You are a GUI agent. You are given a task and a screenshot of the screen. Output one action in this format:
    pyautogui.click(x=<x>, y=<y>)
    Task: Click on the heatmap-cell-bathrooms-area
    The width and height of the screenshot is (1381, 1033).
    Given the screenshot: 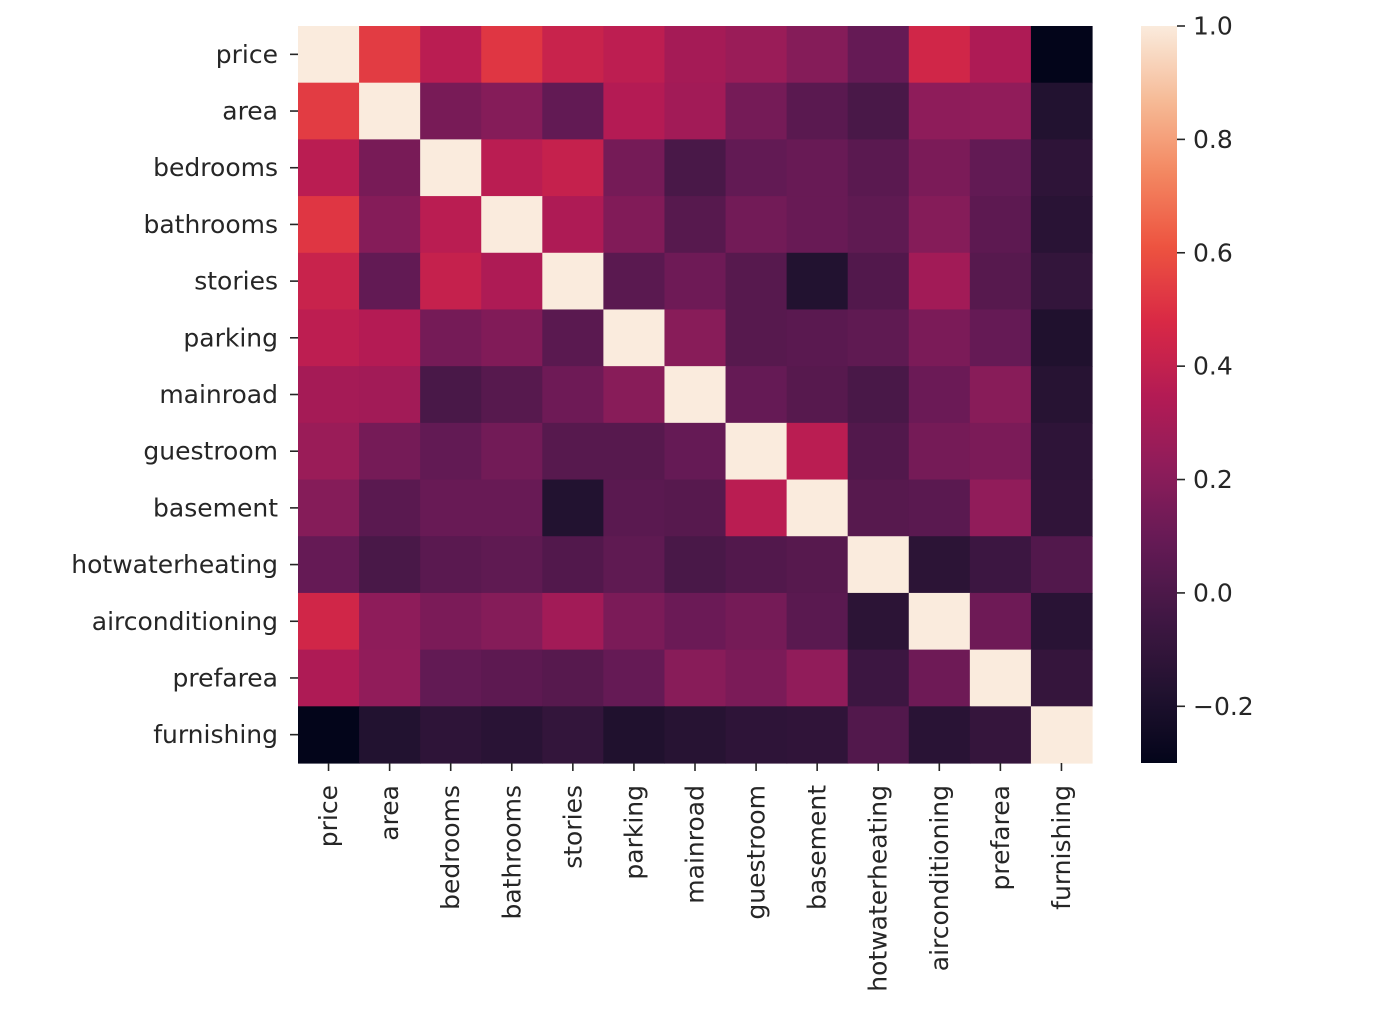 What is the action you would take?
    pyautogui.click(x=390, y=225)
    